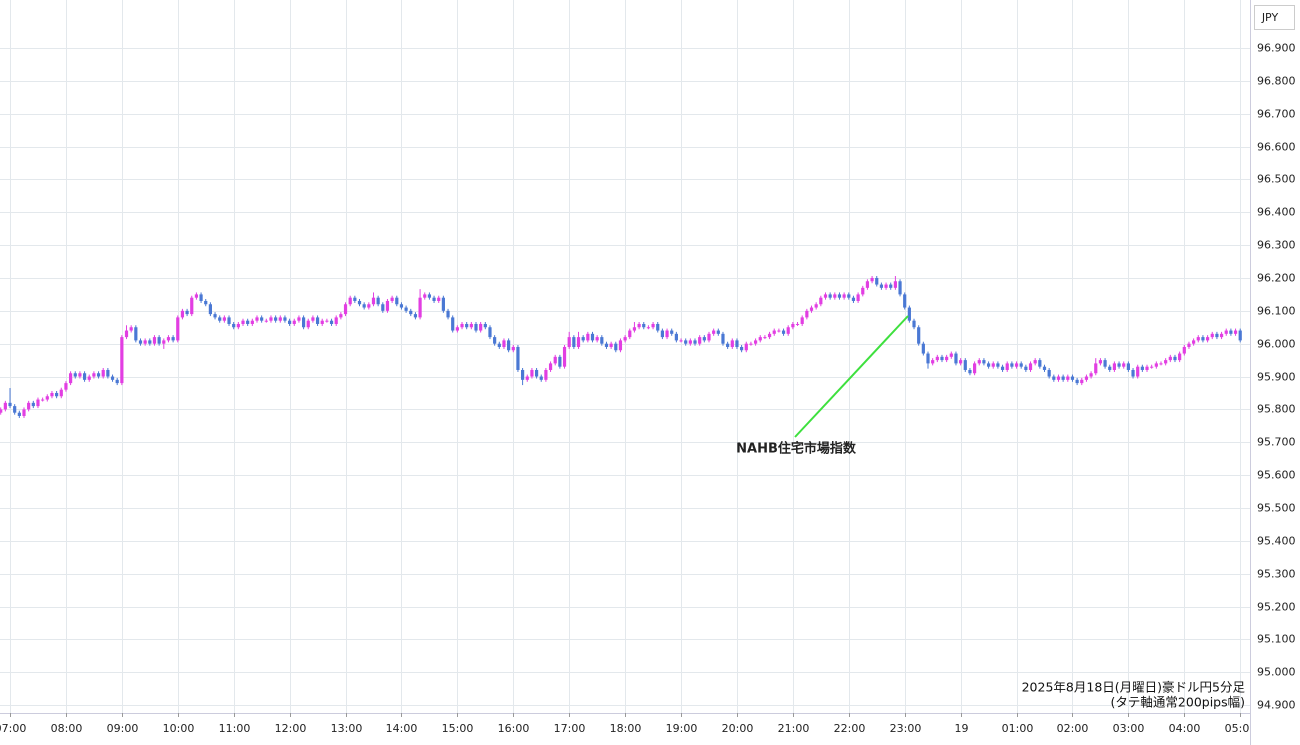 The height and width of the screenshot is (745, 1300). I want to click on y-tick-label: 96.500, so click(1276, 179).